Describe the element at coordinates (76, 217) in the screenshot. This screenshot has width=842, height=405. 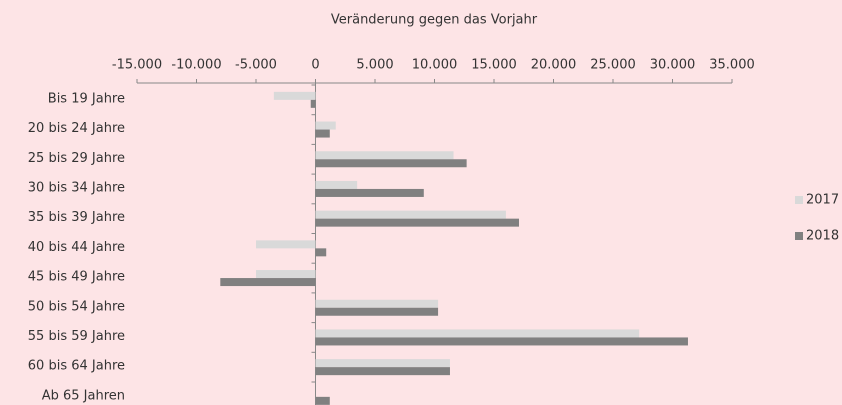
I see `y-tick-label: 35 bis 39 Jahre` at that location.